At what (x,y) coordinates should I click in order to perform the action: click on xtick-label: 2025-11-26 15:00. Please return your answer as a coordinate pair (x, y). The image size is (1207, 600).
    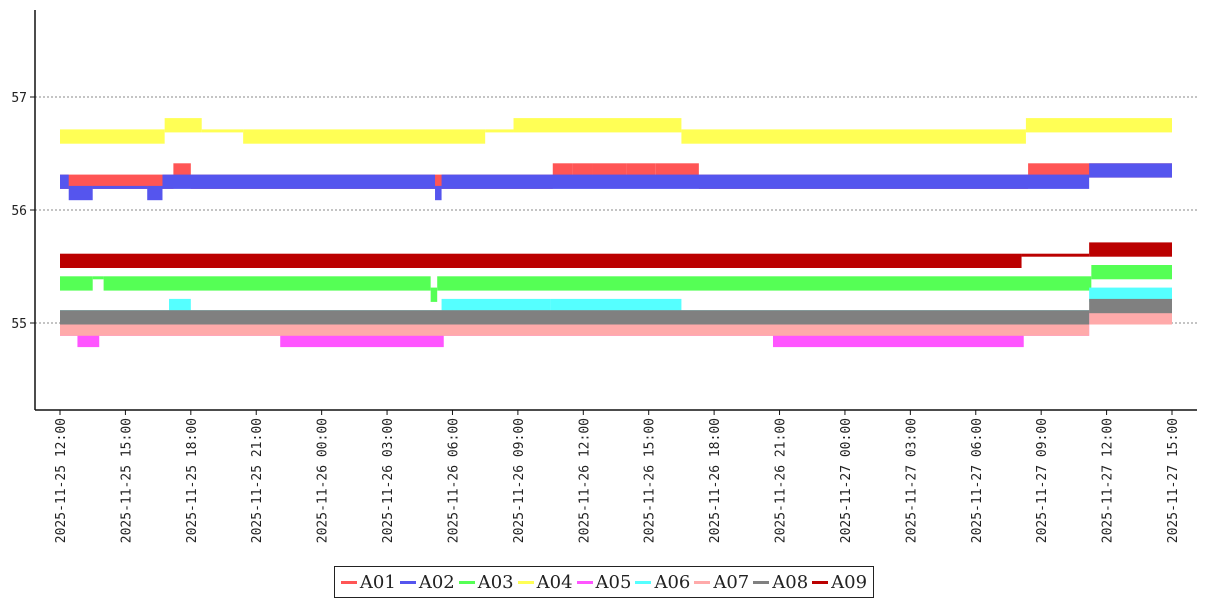
    Looking at the image, I should click on (650, 480).